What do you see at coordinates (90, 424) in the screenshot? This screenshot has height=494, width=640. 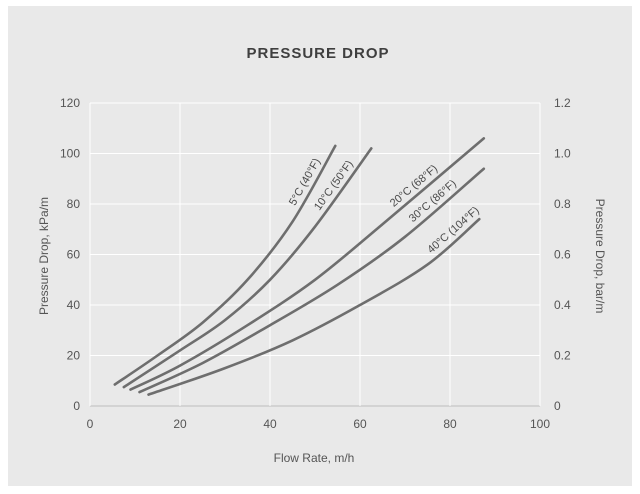 I see `x-tick-label: 0` at bounding box center [90, 424].